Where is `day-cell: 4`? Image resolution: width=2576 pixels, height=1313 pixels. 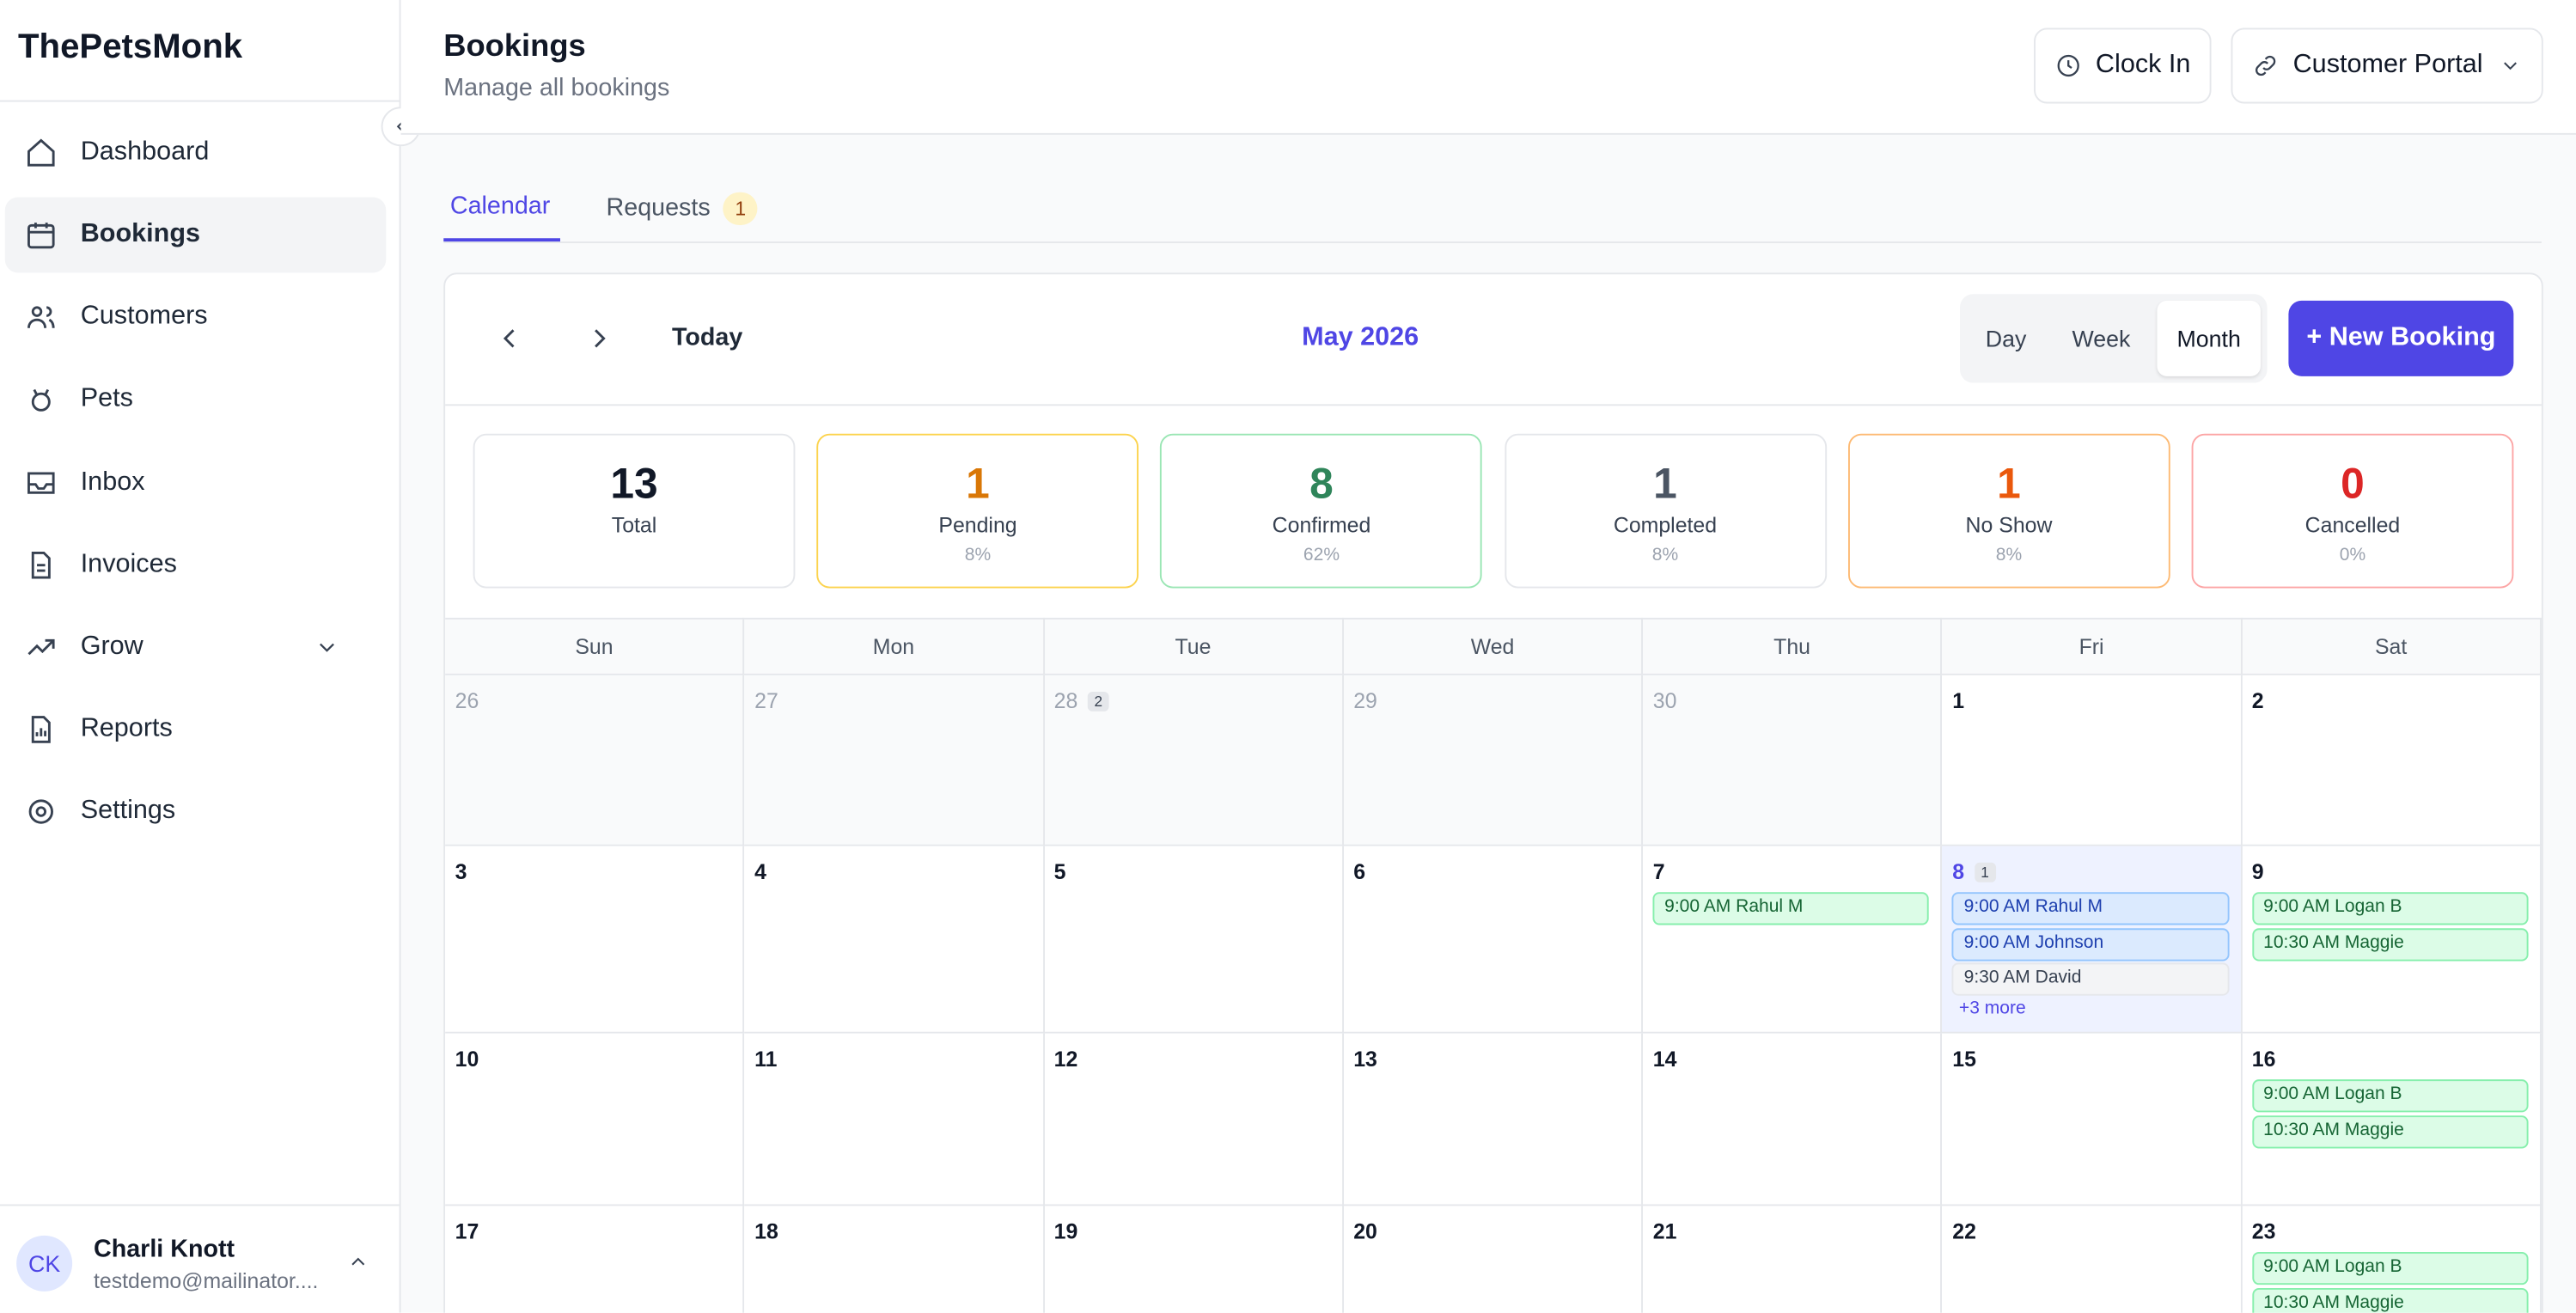 day-cell: 4 is located at coordinates (894, 940).